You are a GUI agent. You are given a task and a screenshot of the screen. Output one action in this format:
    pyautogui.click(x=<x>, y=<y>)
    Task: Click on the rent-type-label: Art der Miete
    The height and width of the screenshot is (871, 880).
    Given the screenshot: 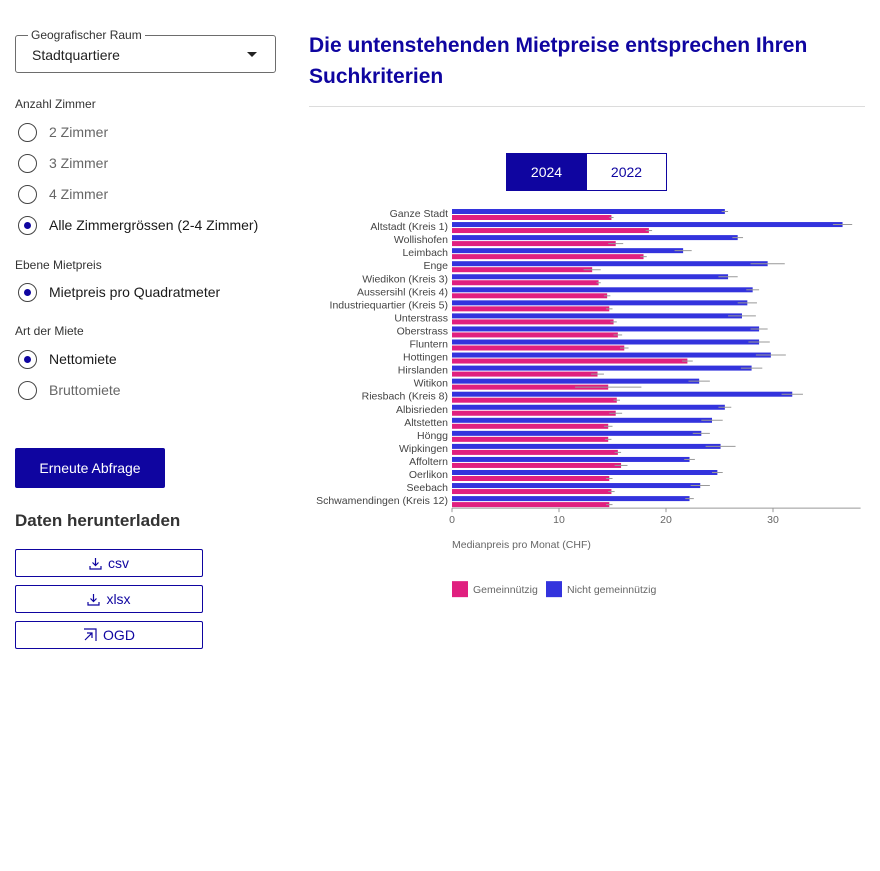 What is the action you would take?
    pyautogui.click(x=49, y=331)
    